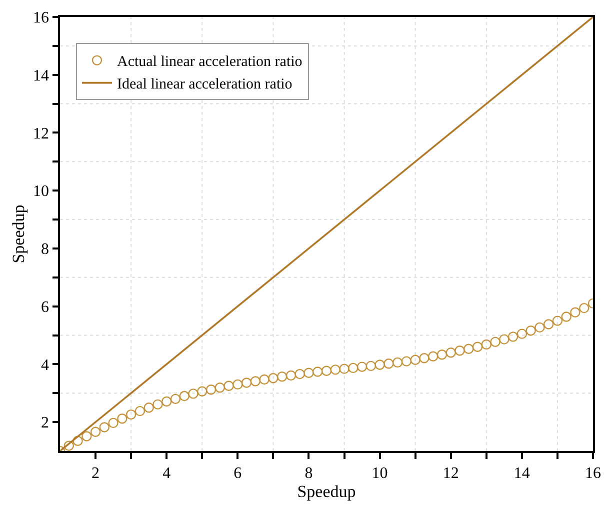 The width and height of the screenshot is (611, 506). Describe the element at coordinates (45, 249) in the screenshot. I see `y-tick-label: 8` at that location.